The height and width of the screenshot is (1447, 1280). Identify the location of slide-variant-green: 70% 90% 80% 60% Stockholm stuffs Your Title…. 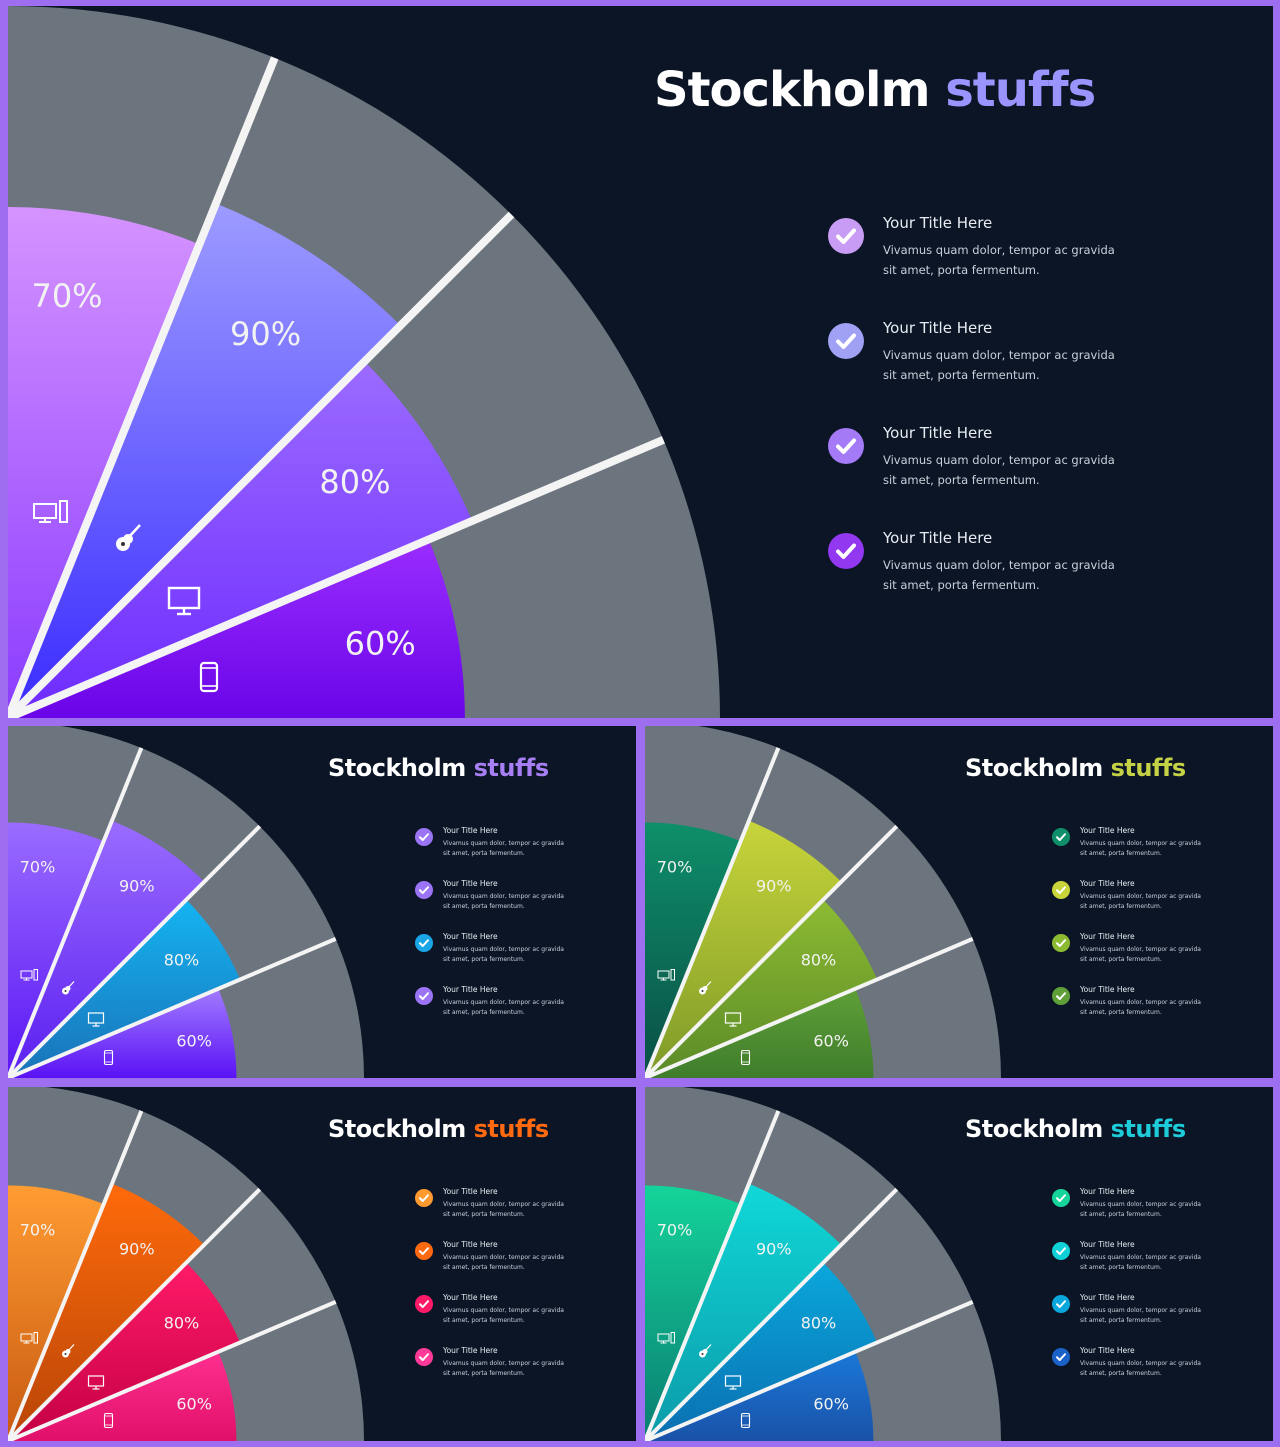
(959, 902).